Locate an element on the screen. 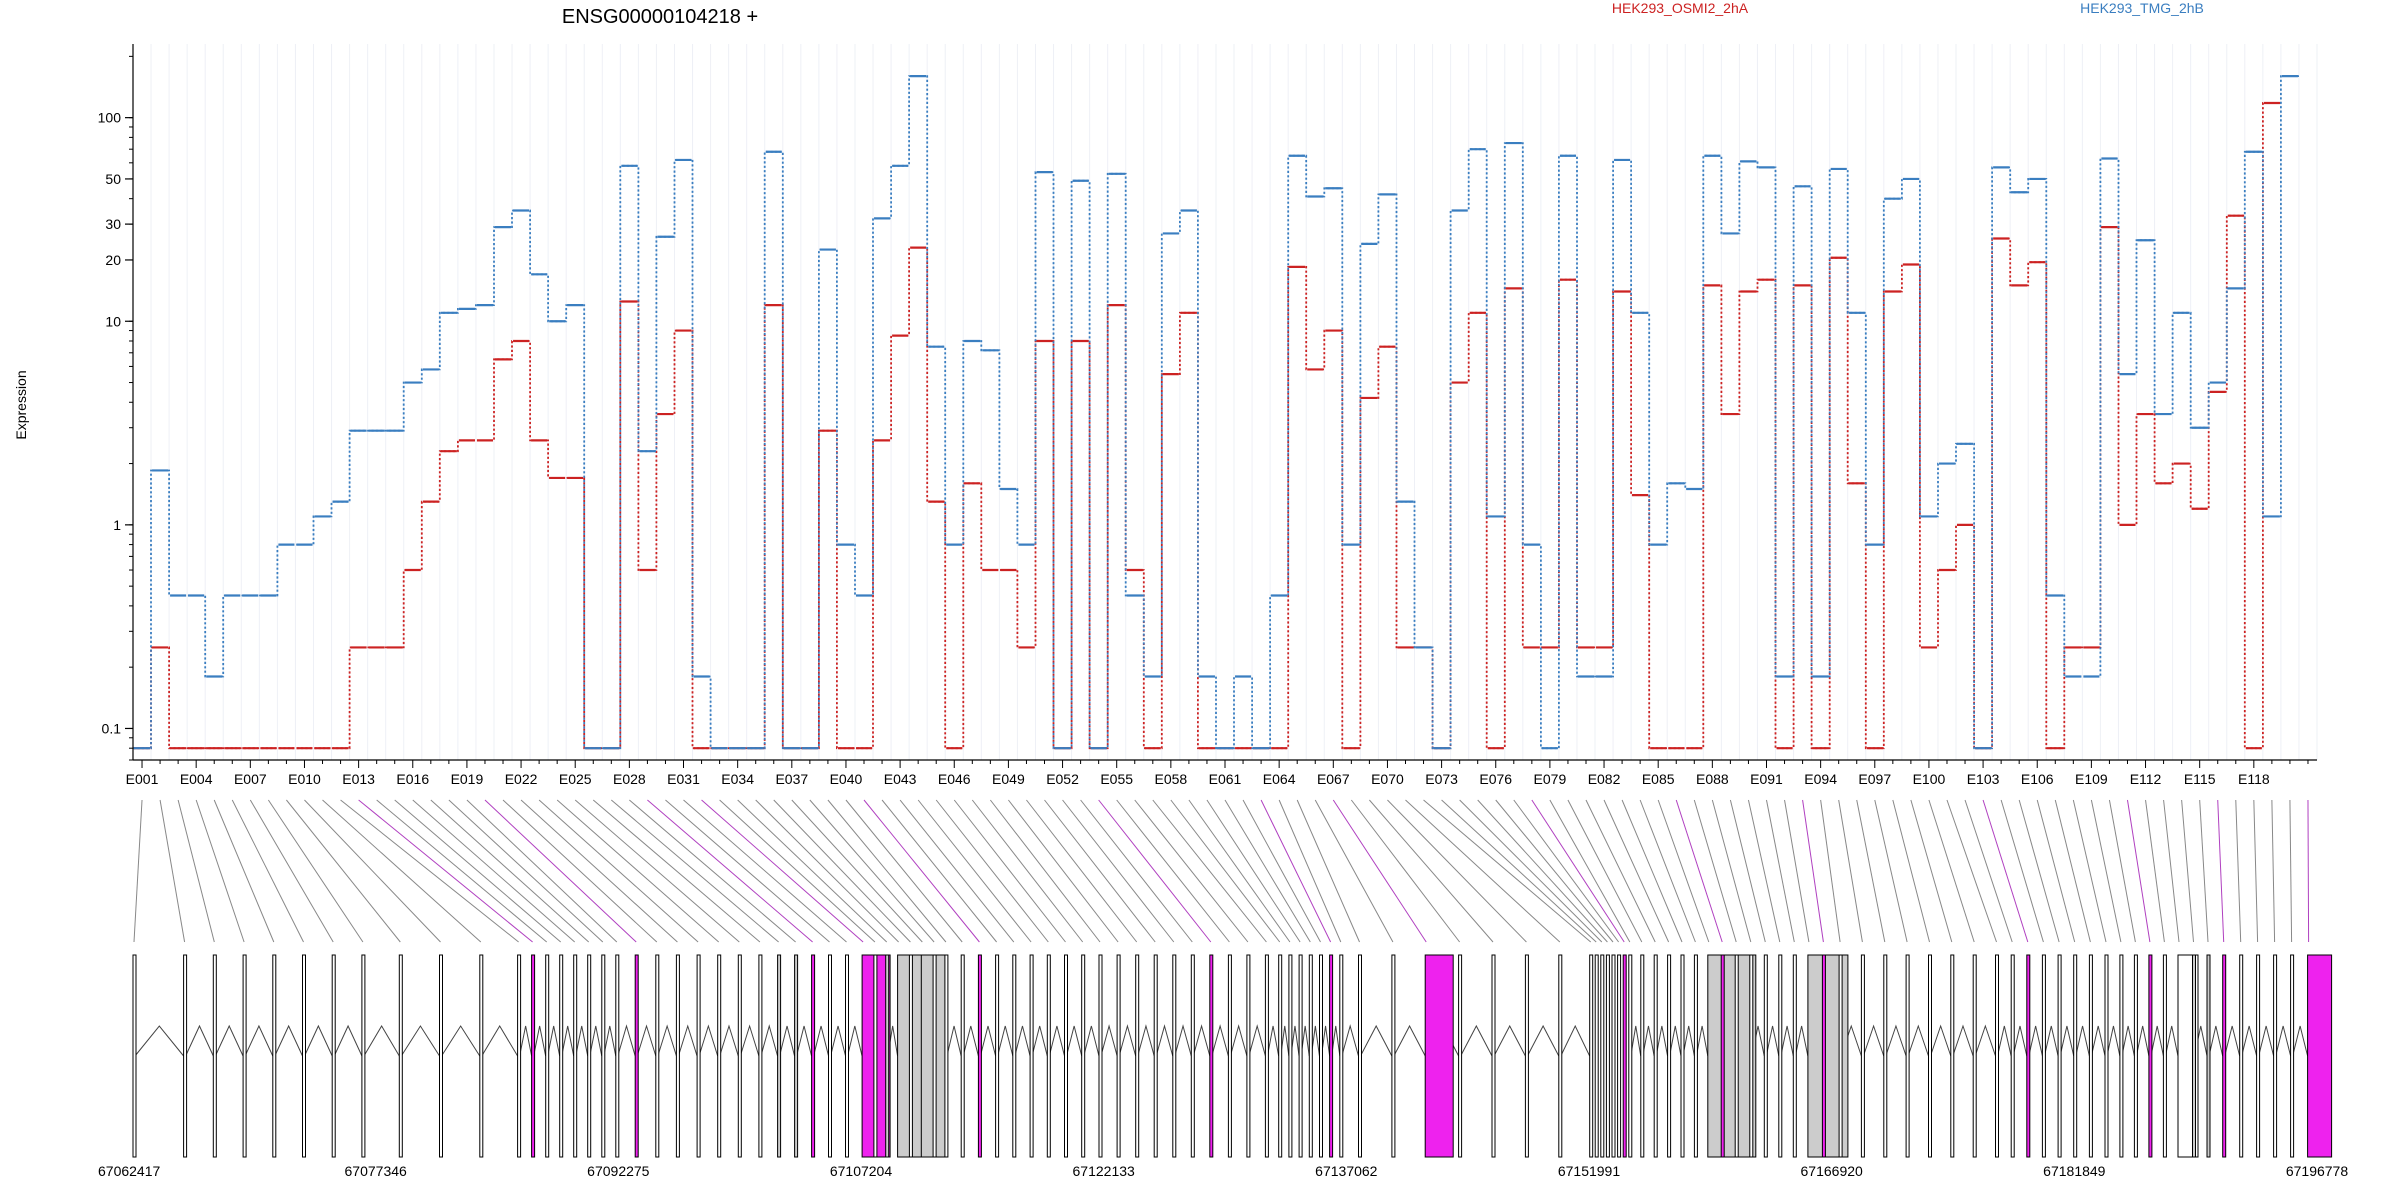 This screenshot has width=2400, height=1200. exon-mapping-lines is located at coordinates (1221, 871).